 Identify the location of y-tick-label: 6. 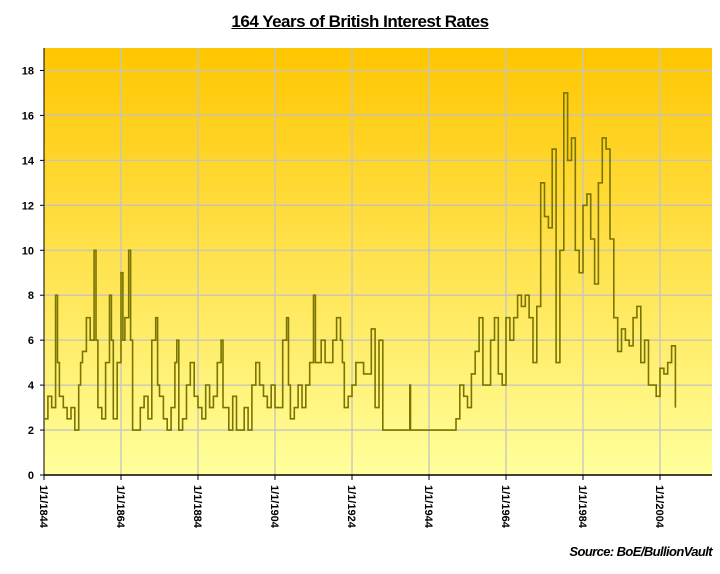
(31, 341).